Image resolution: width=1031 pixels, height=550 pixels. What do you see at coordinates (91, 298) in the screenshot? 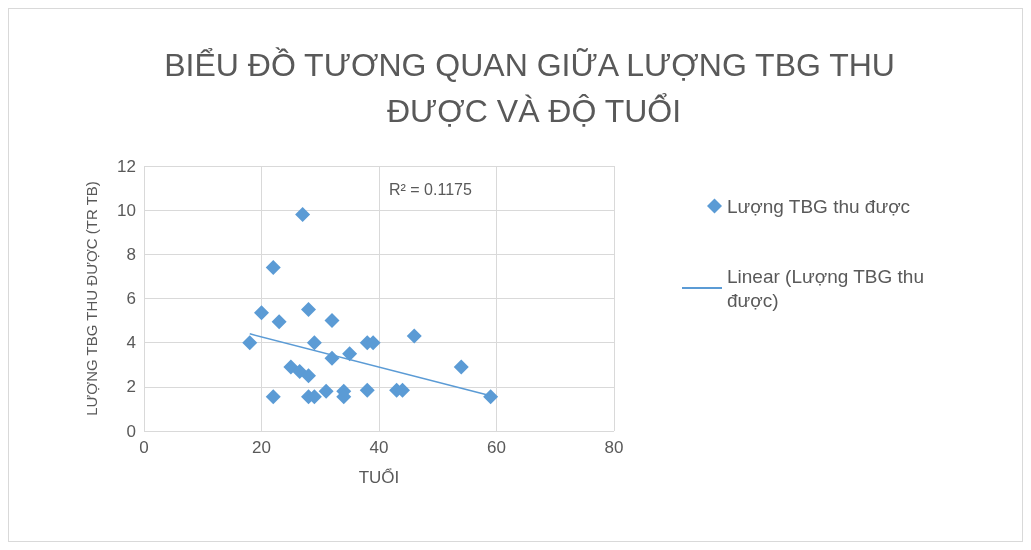
I see `y-axis-title: LƯỢNG TBG THU ĐƯỢC (TR TB)` at bounding box center [91, 298].